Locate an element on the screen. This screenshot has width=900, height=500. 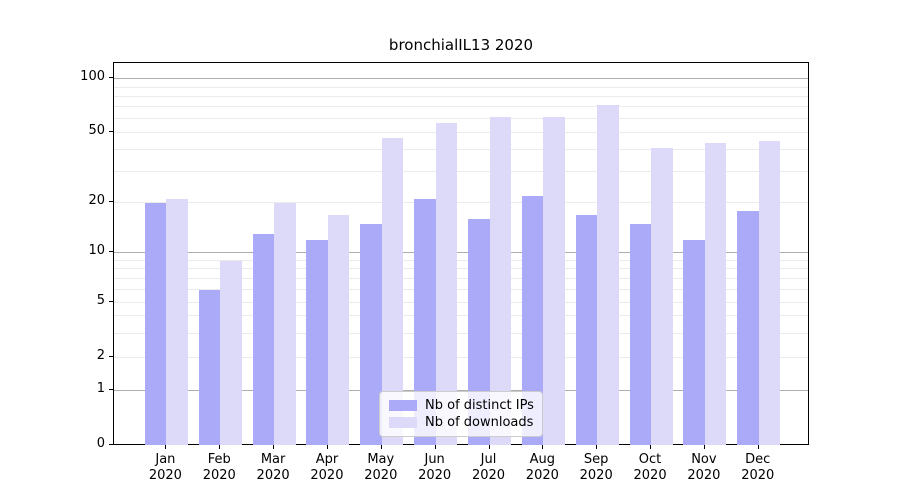
x-axis-tick-label-line: May is located at coordinates (381, 459).